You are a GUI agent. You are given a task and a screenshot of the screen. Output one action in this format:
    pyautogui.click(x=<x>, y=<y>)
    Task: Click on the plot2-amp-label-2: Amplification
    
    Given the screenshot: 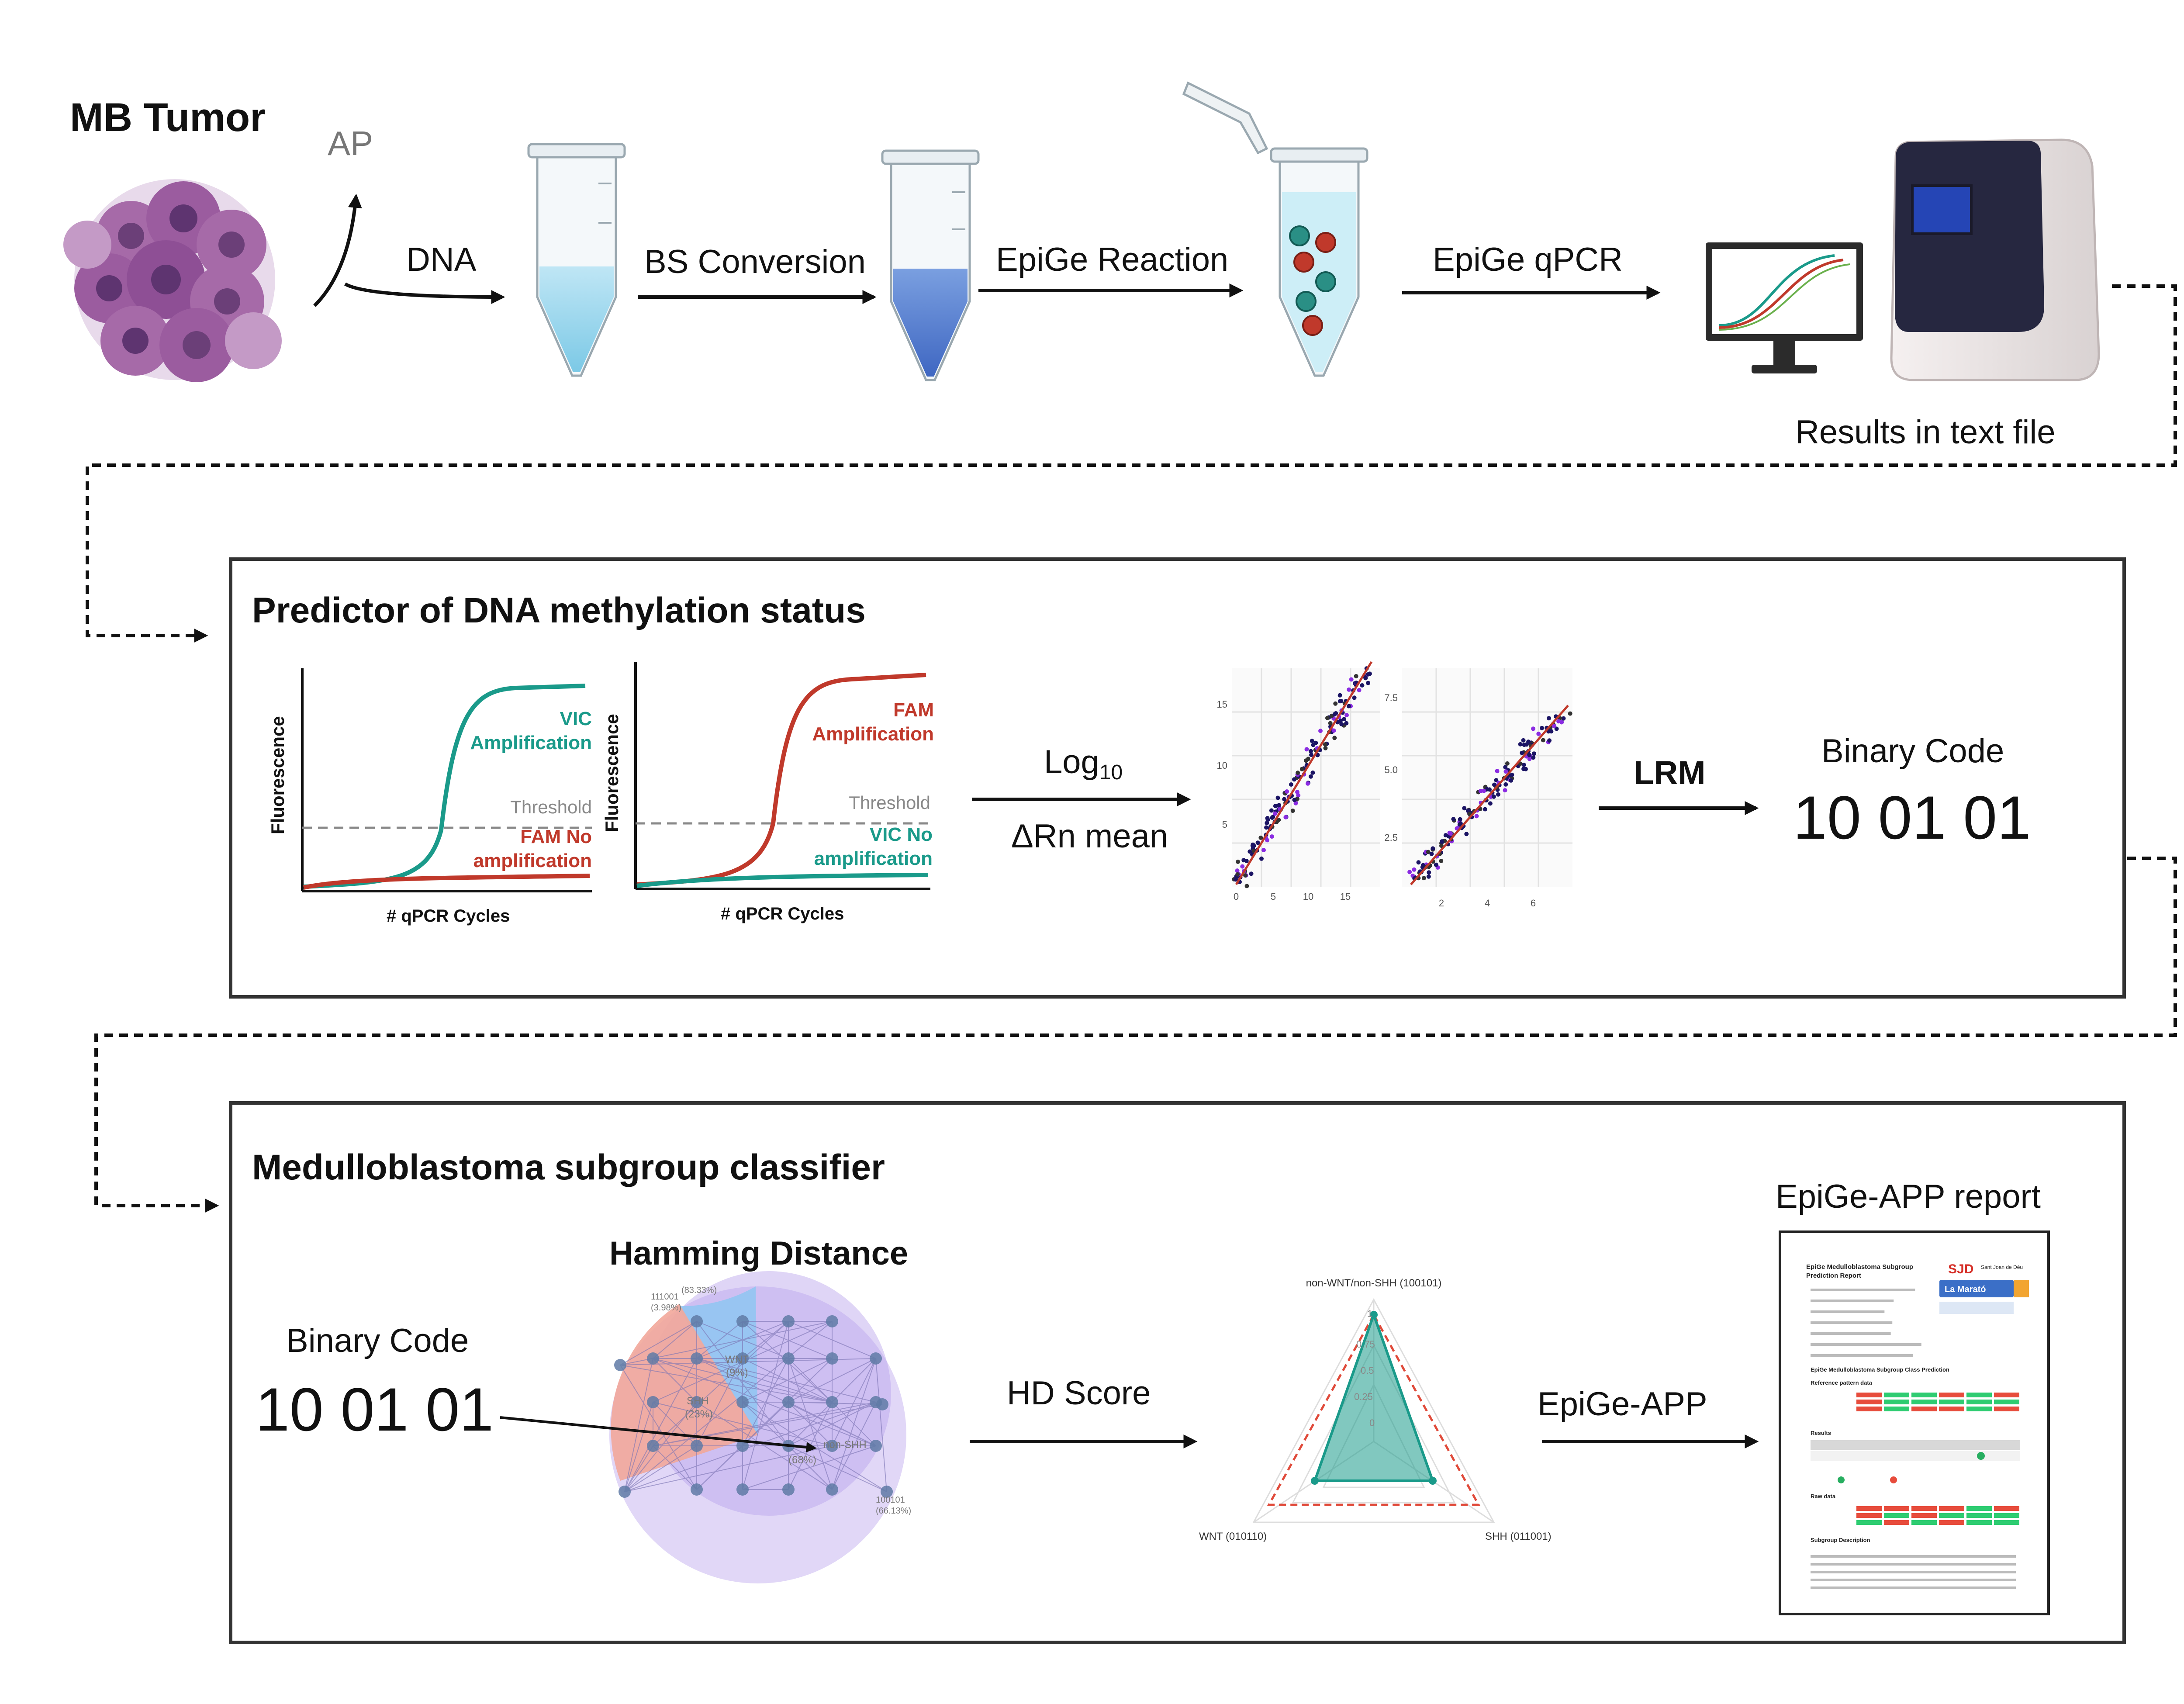 What is the action you would take?
    pyautogui.click(x=873, y=734)
    